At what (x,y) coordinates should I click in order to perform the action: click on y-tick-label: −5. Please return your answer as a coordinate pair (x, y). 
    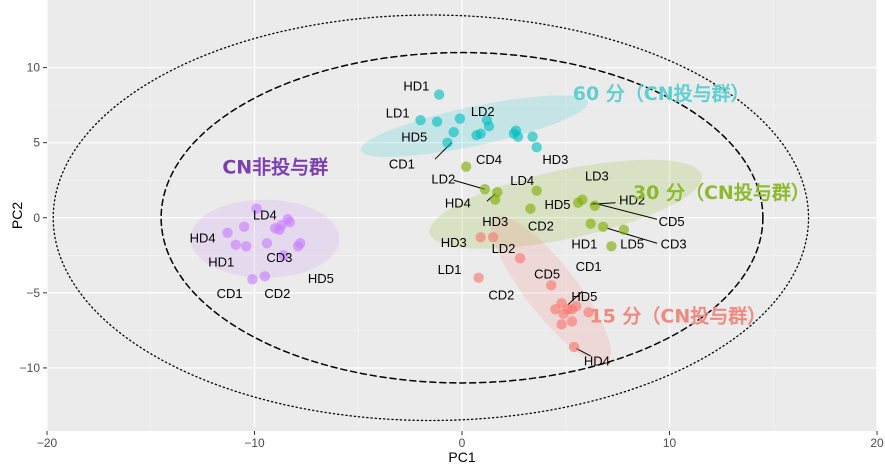
    Looking at the image, I should click on (33, 293).